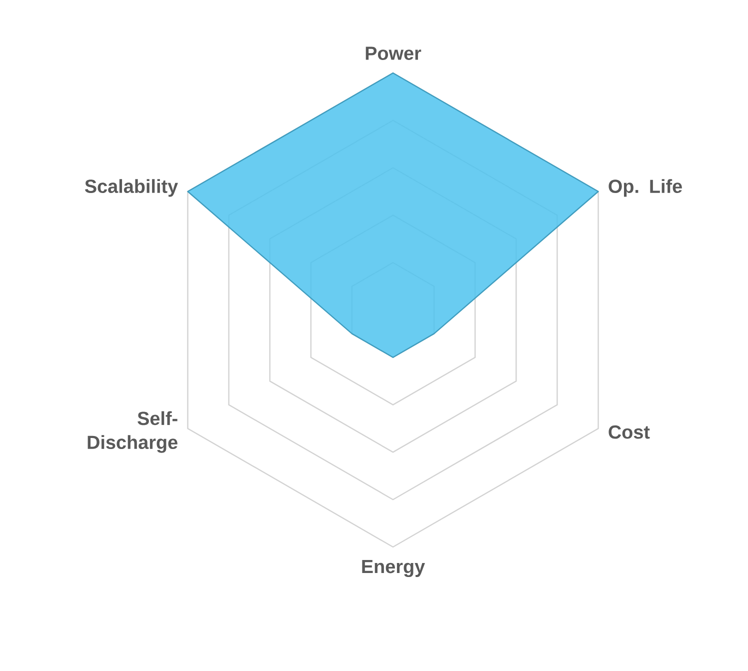  What do you see at coordinates (394, 53) in the screenshot?
I see `spoke-label: Power` at bounding box center [394, 53].